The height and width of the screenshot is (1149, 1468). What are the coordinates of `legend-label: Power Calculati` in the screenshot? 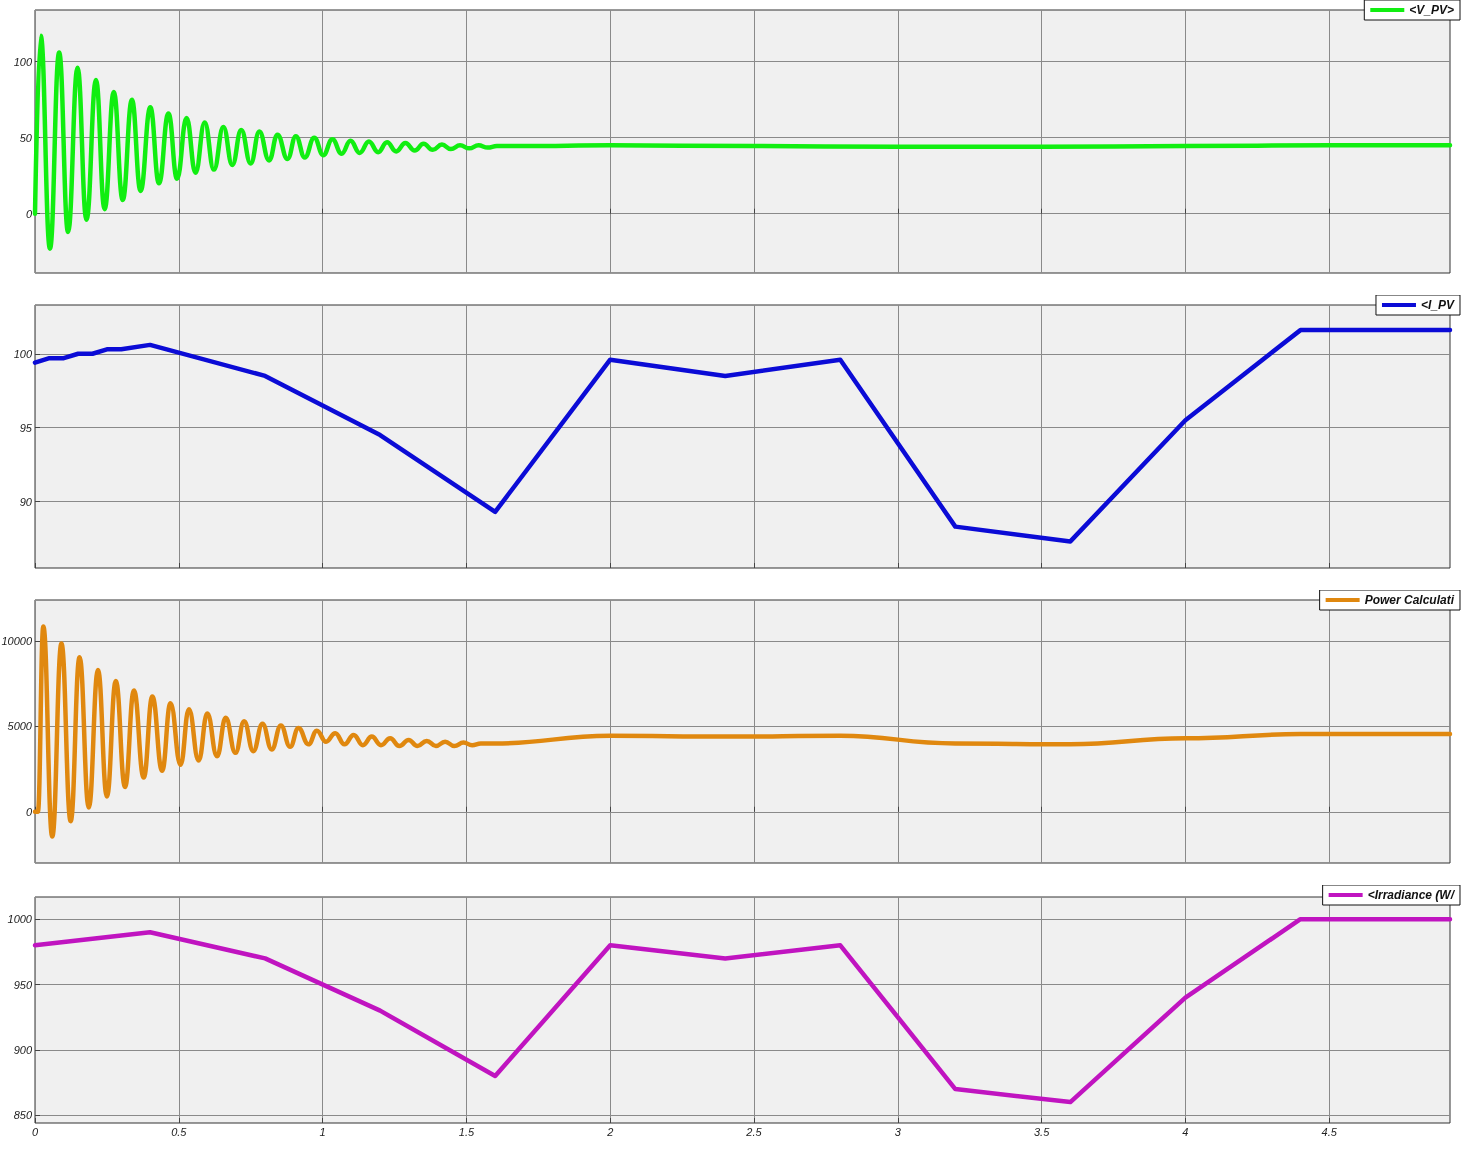 It's located at (1409, 600).